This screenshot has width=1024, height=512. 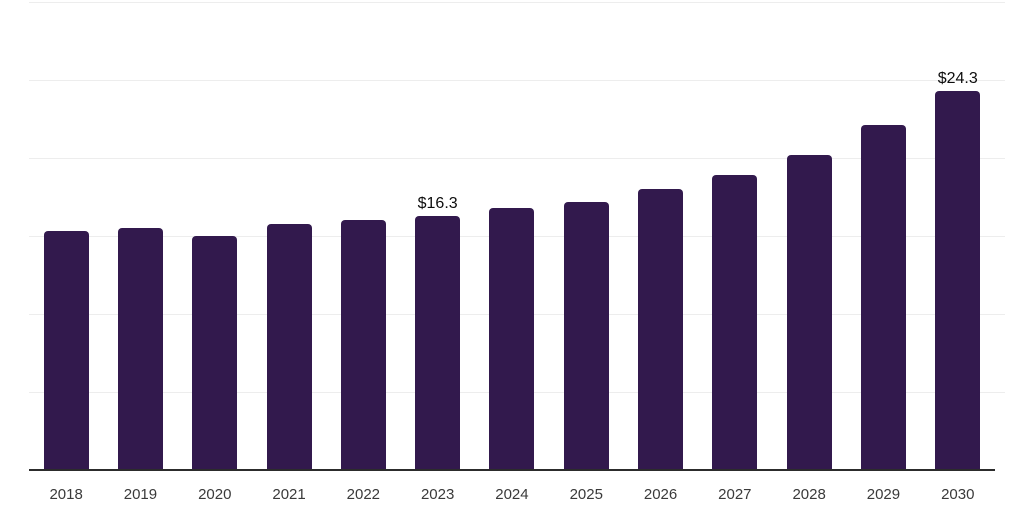 I want to click on x-tick-label-2020: 2020, so click(x=215, y=494).